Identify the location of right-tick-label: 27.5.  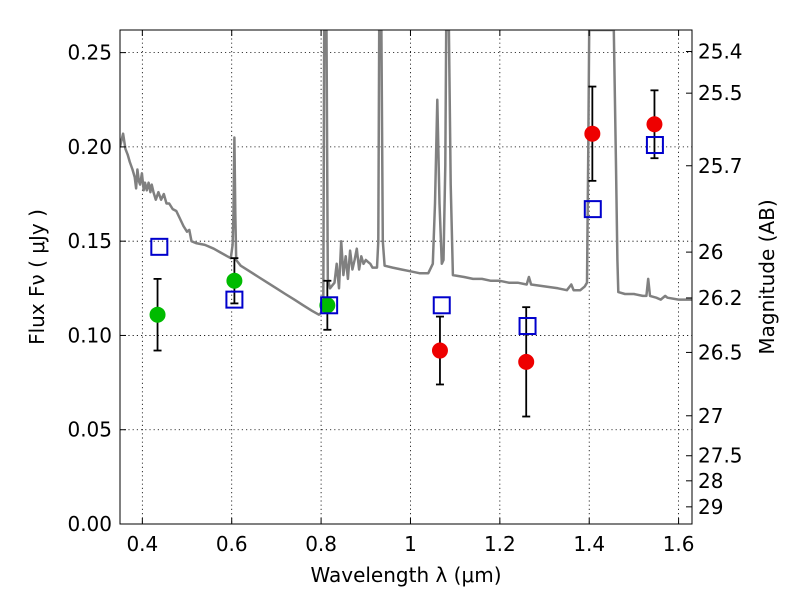
(720, 456).